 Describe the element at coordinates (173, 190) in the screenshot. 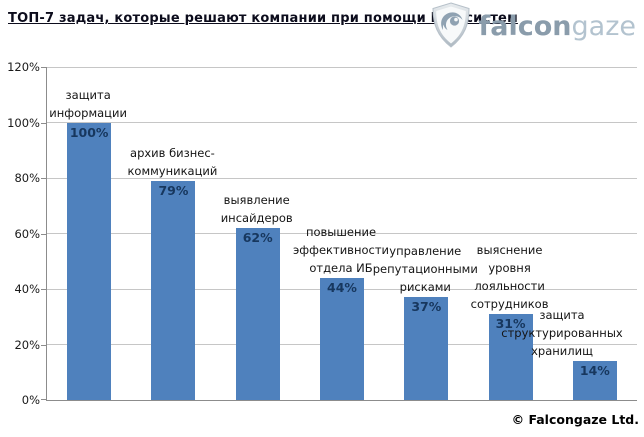

I see `bar-value-label-2: 79%` at that location.